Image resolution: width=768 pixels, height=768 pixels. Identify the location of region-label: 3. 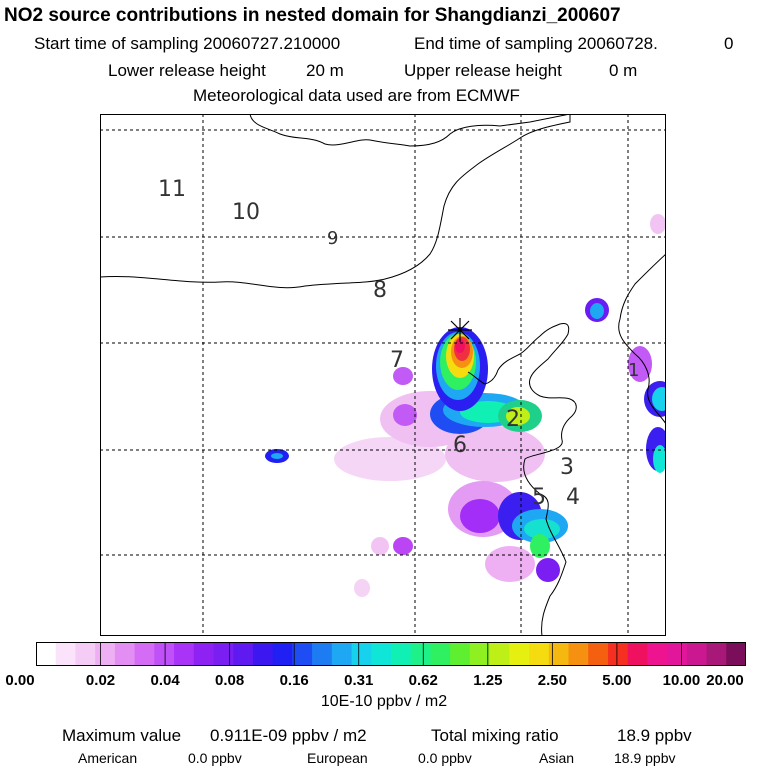
(567, 467).